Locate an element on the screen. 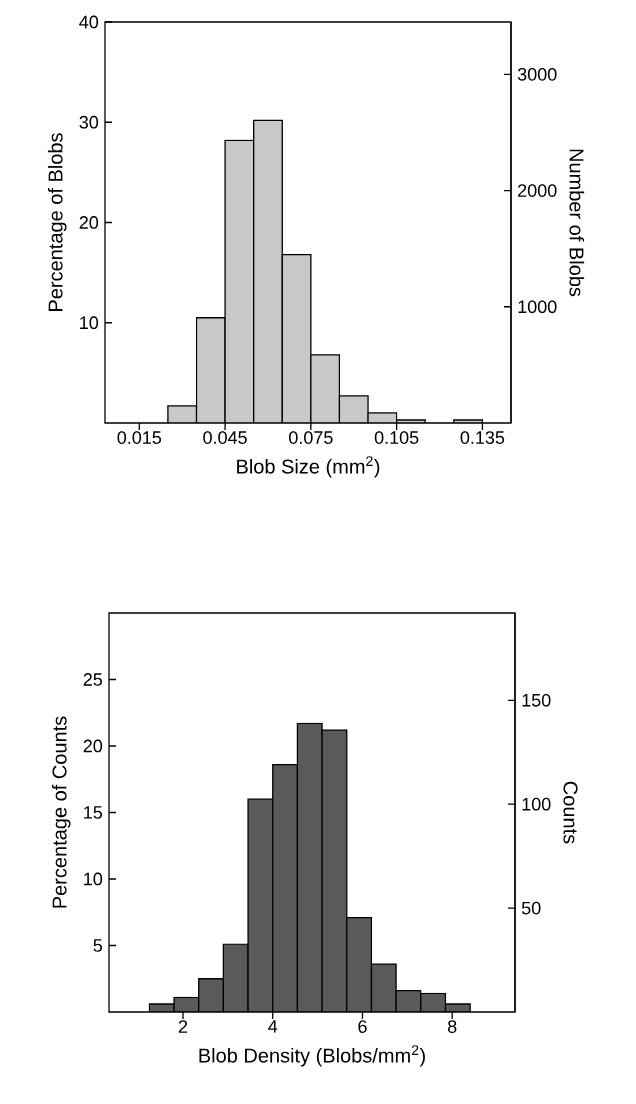 This screenshot has width=636, height=1104. y2-tick-label: 1000 is located at coordinates (537, 307).